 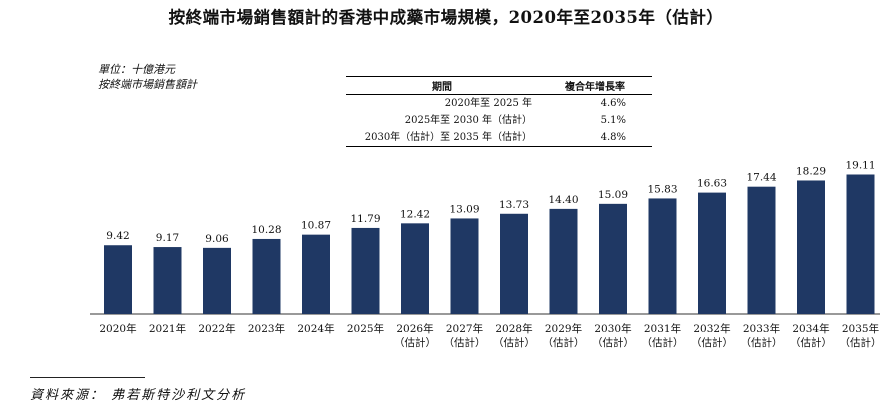 I want to click on x-tick-label: 2021年, so click(x=167, y=328).